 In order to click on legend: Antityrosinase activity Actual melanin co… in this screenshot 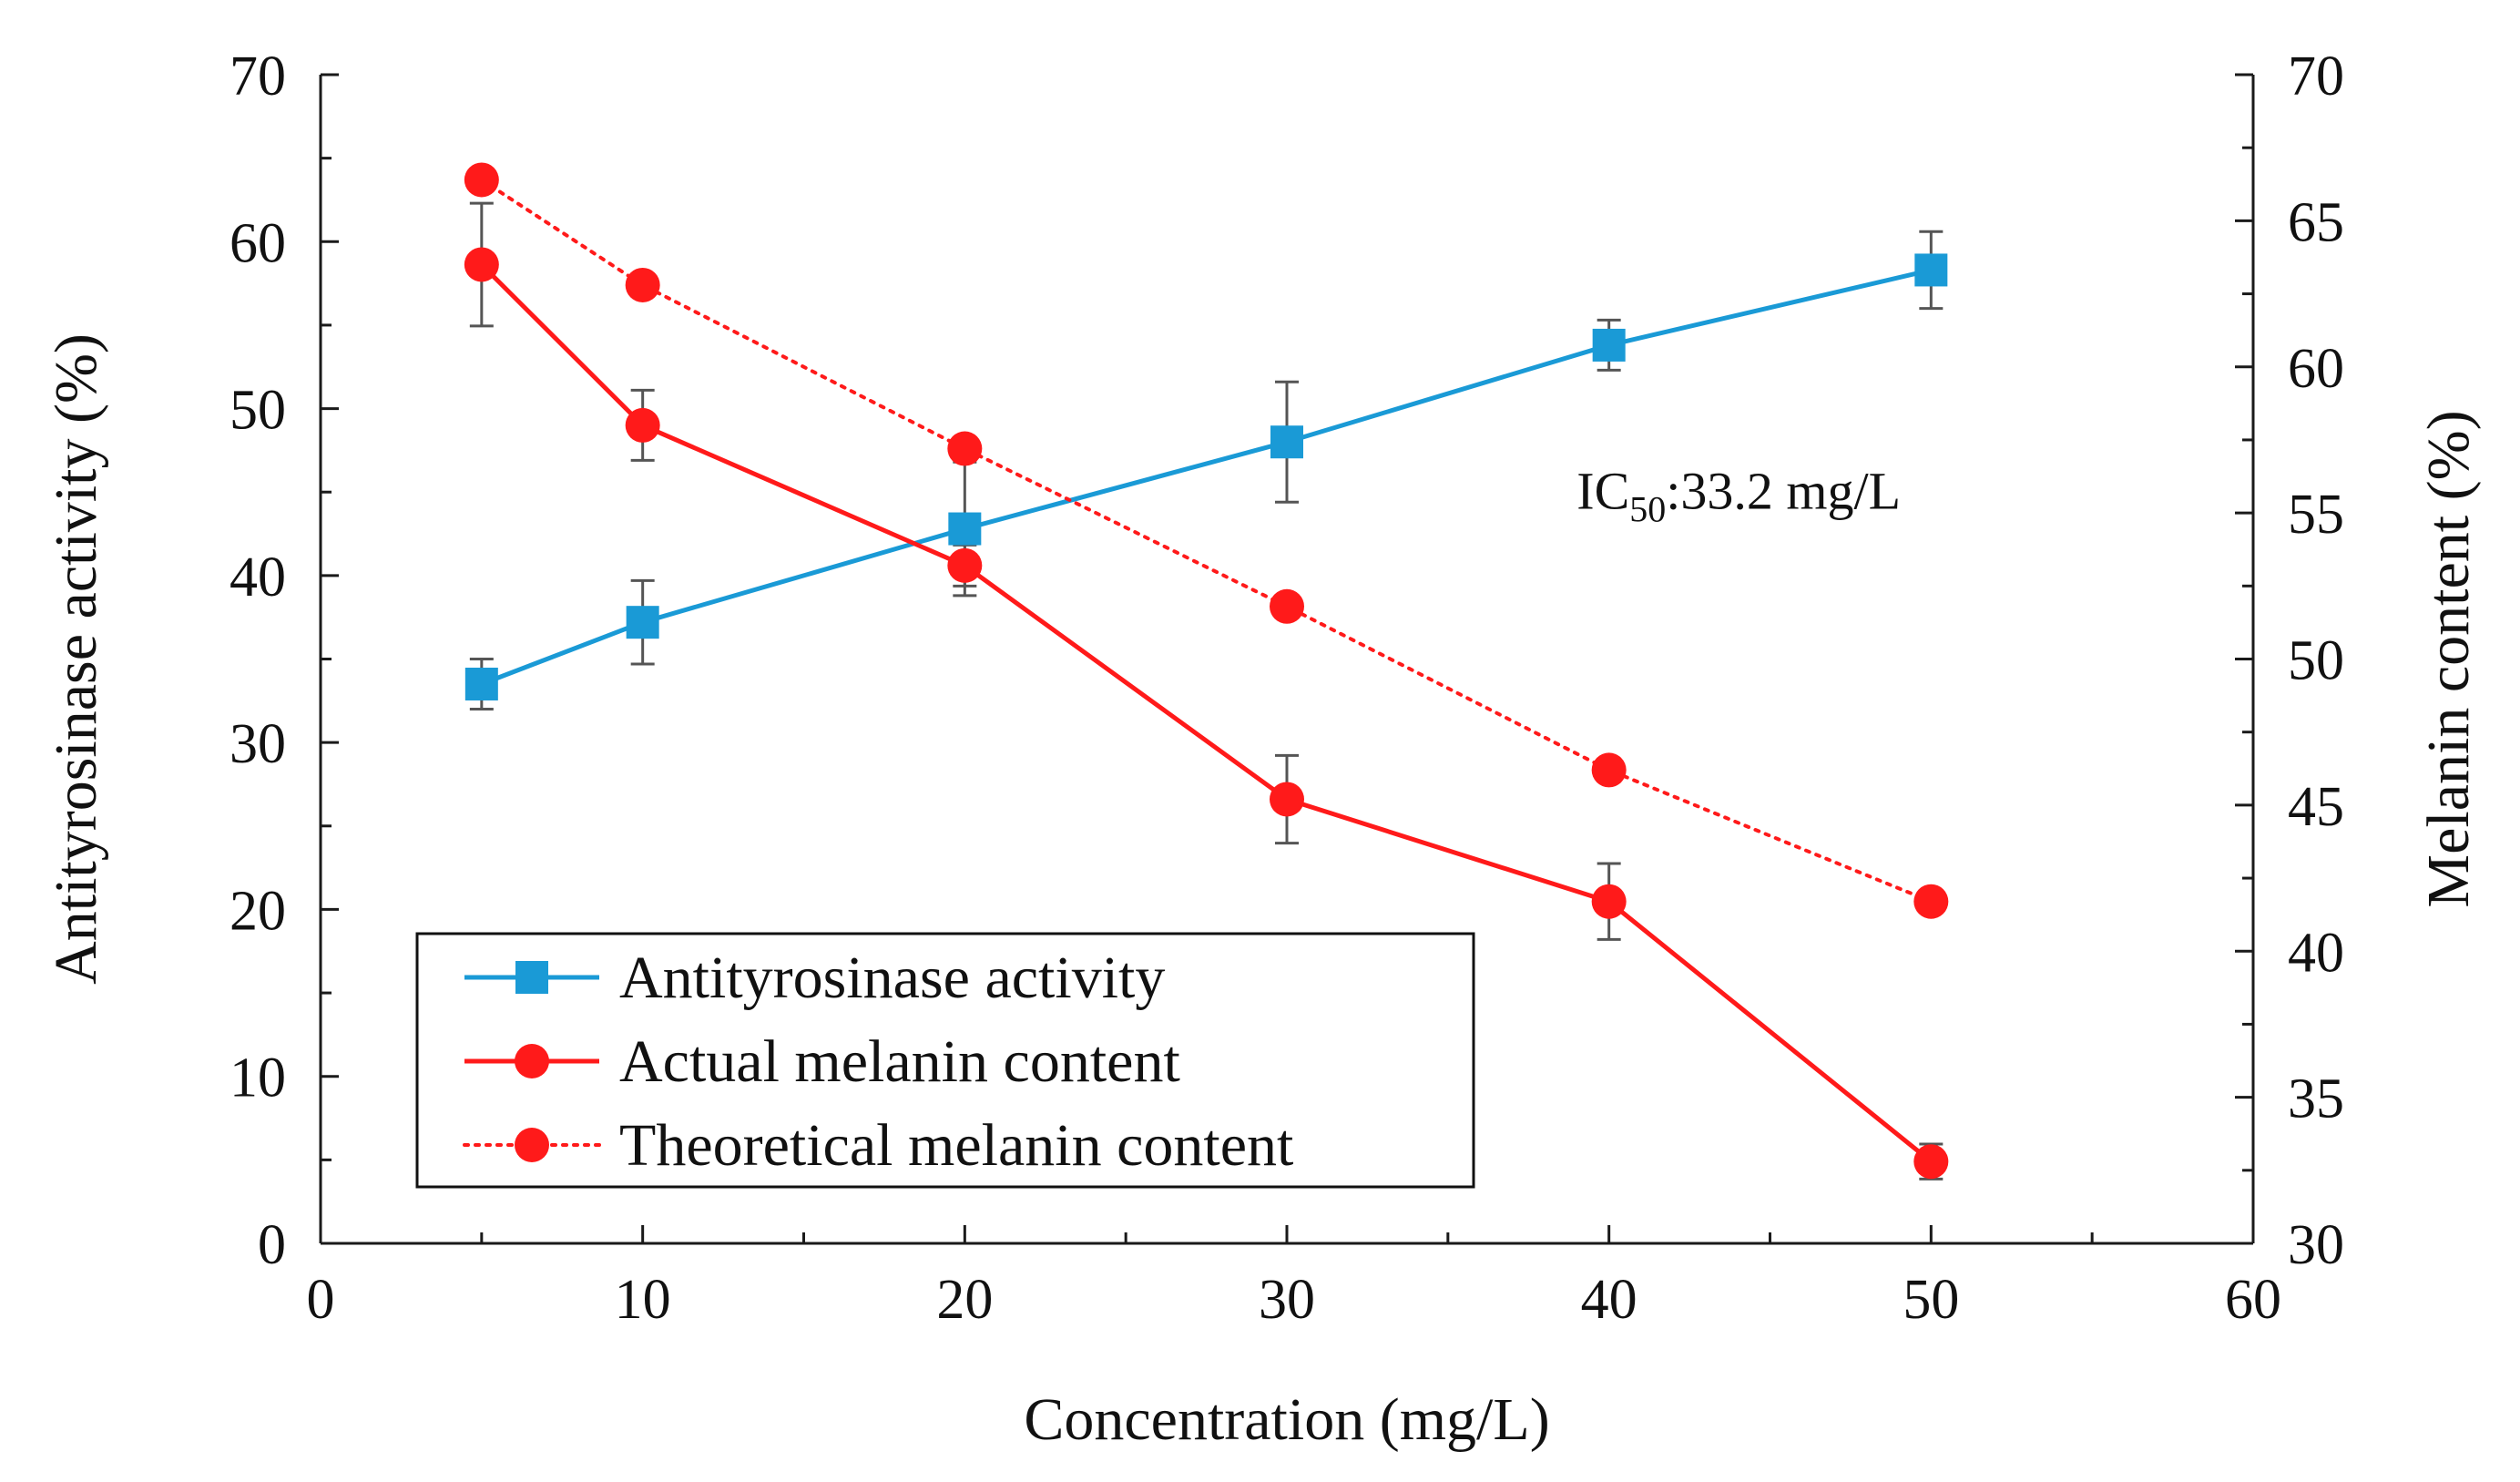, I will do `click(945, 1061)`.